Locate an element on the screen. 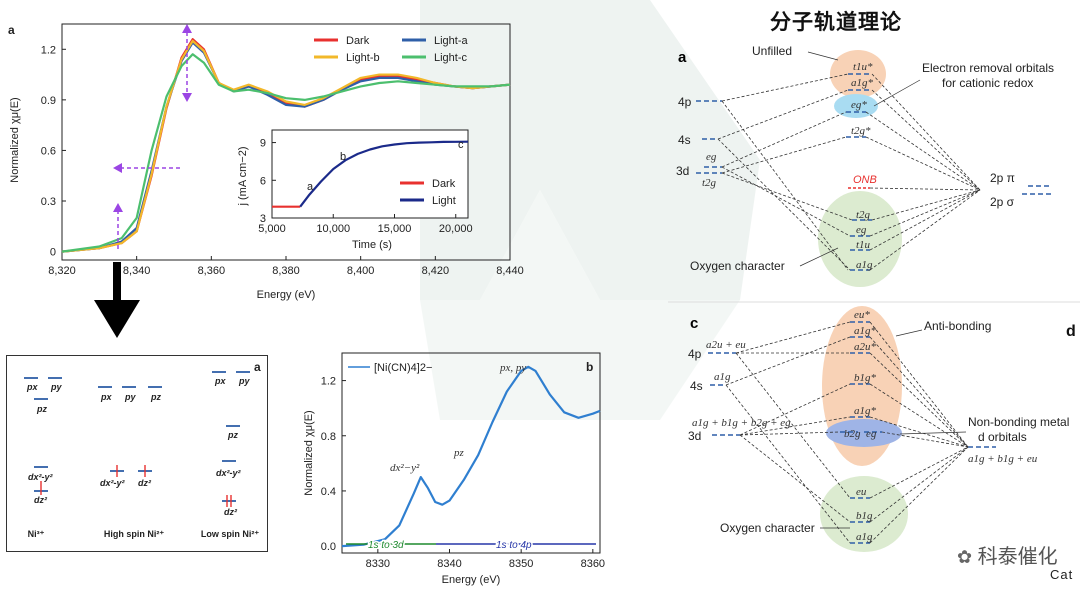 This screenshot has width=1080, height=595. orbital-level-panel is located at coordinates (137, 453).